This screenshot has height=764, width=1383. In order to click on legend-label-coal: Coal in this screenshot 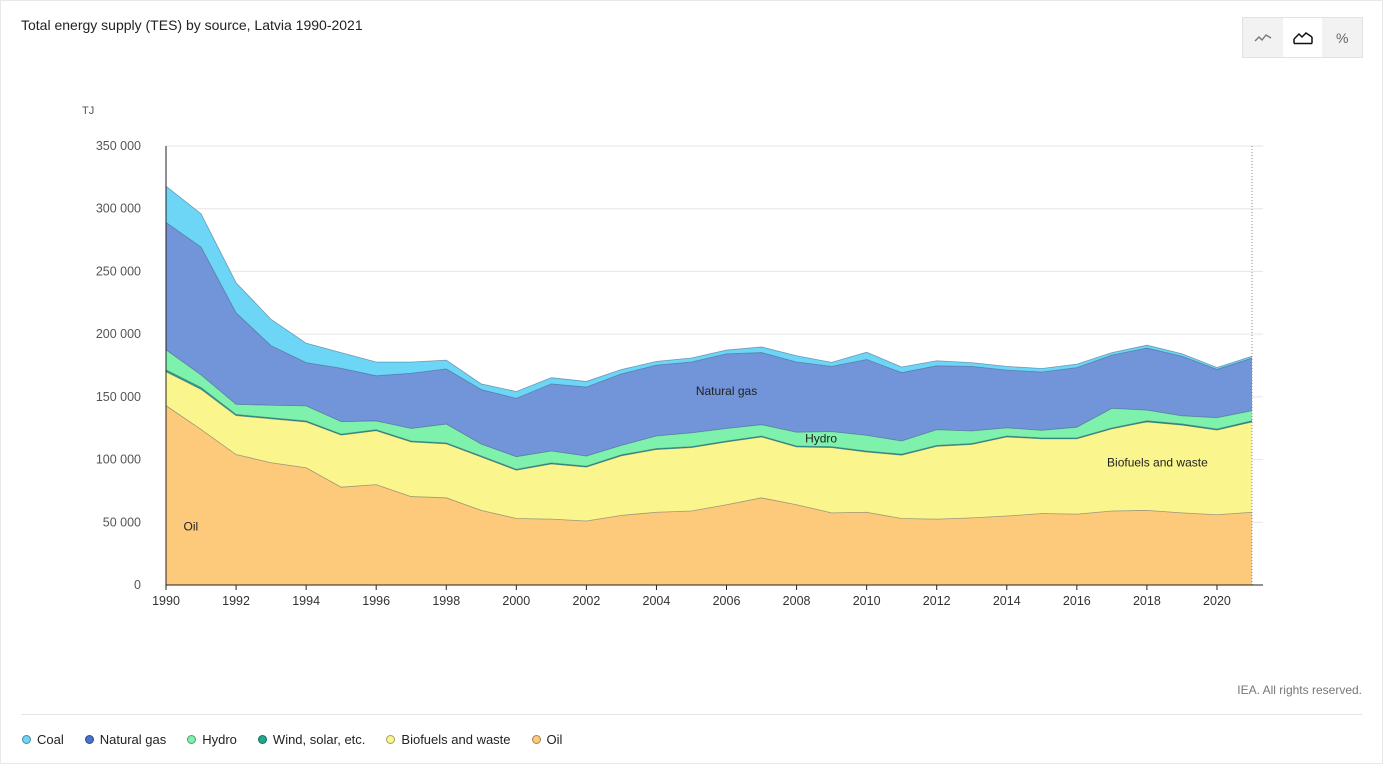, I will do `click(50, 739)`.